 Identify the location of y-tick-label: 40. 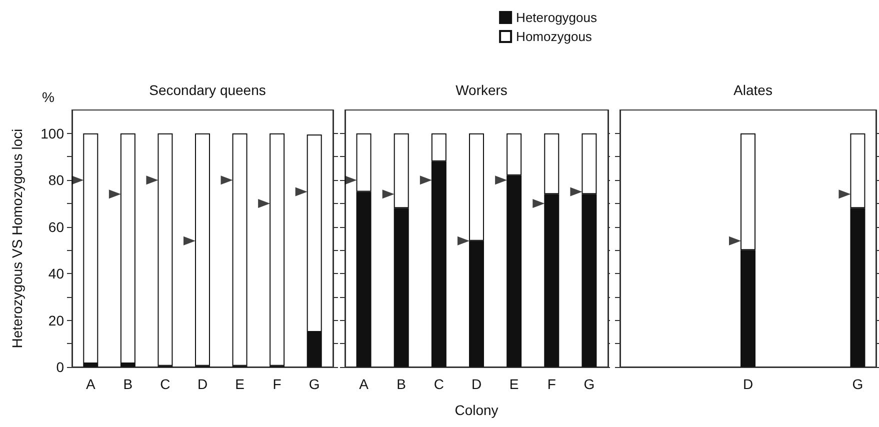
(56, 274).